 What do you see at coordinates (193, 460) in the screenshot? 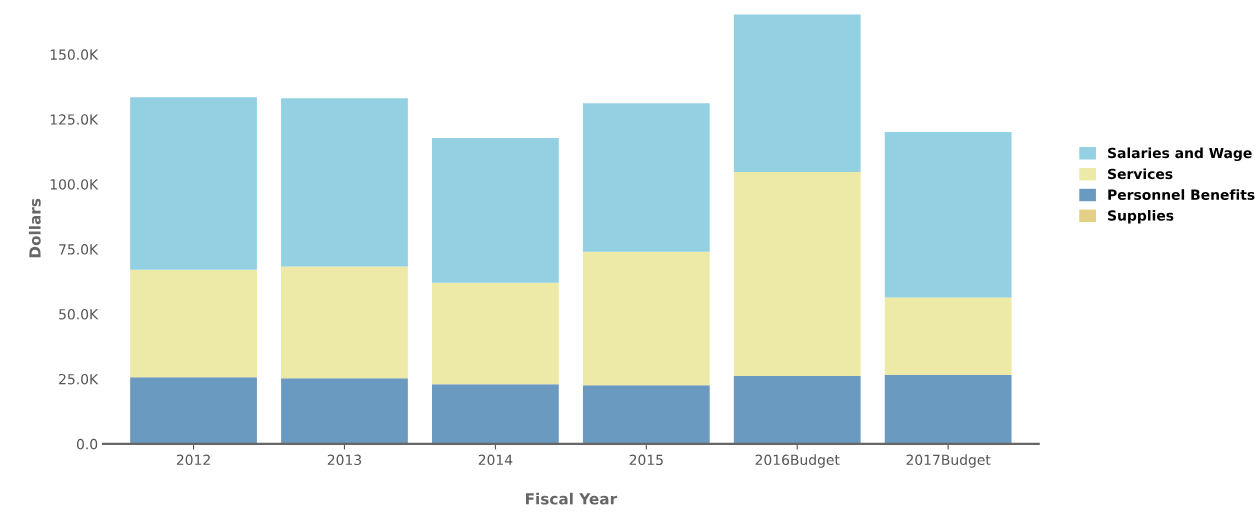
I see `x-tick-label: 2012` at bounding box center [193, 460].